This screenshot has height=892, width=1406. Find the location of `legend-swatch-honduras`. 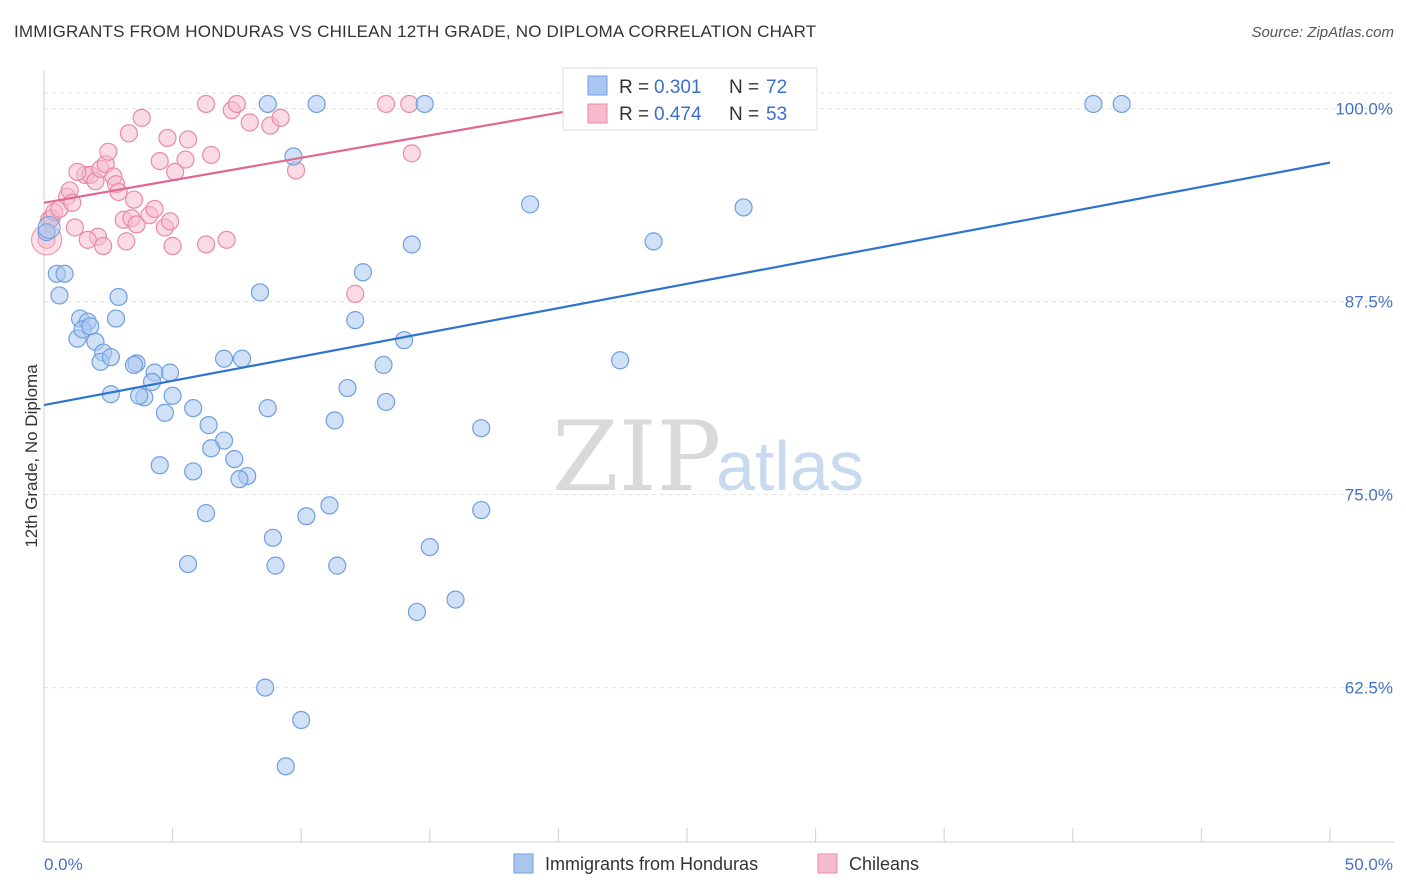

legend-swatch-honduras is located at coordinates (597, 85).